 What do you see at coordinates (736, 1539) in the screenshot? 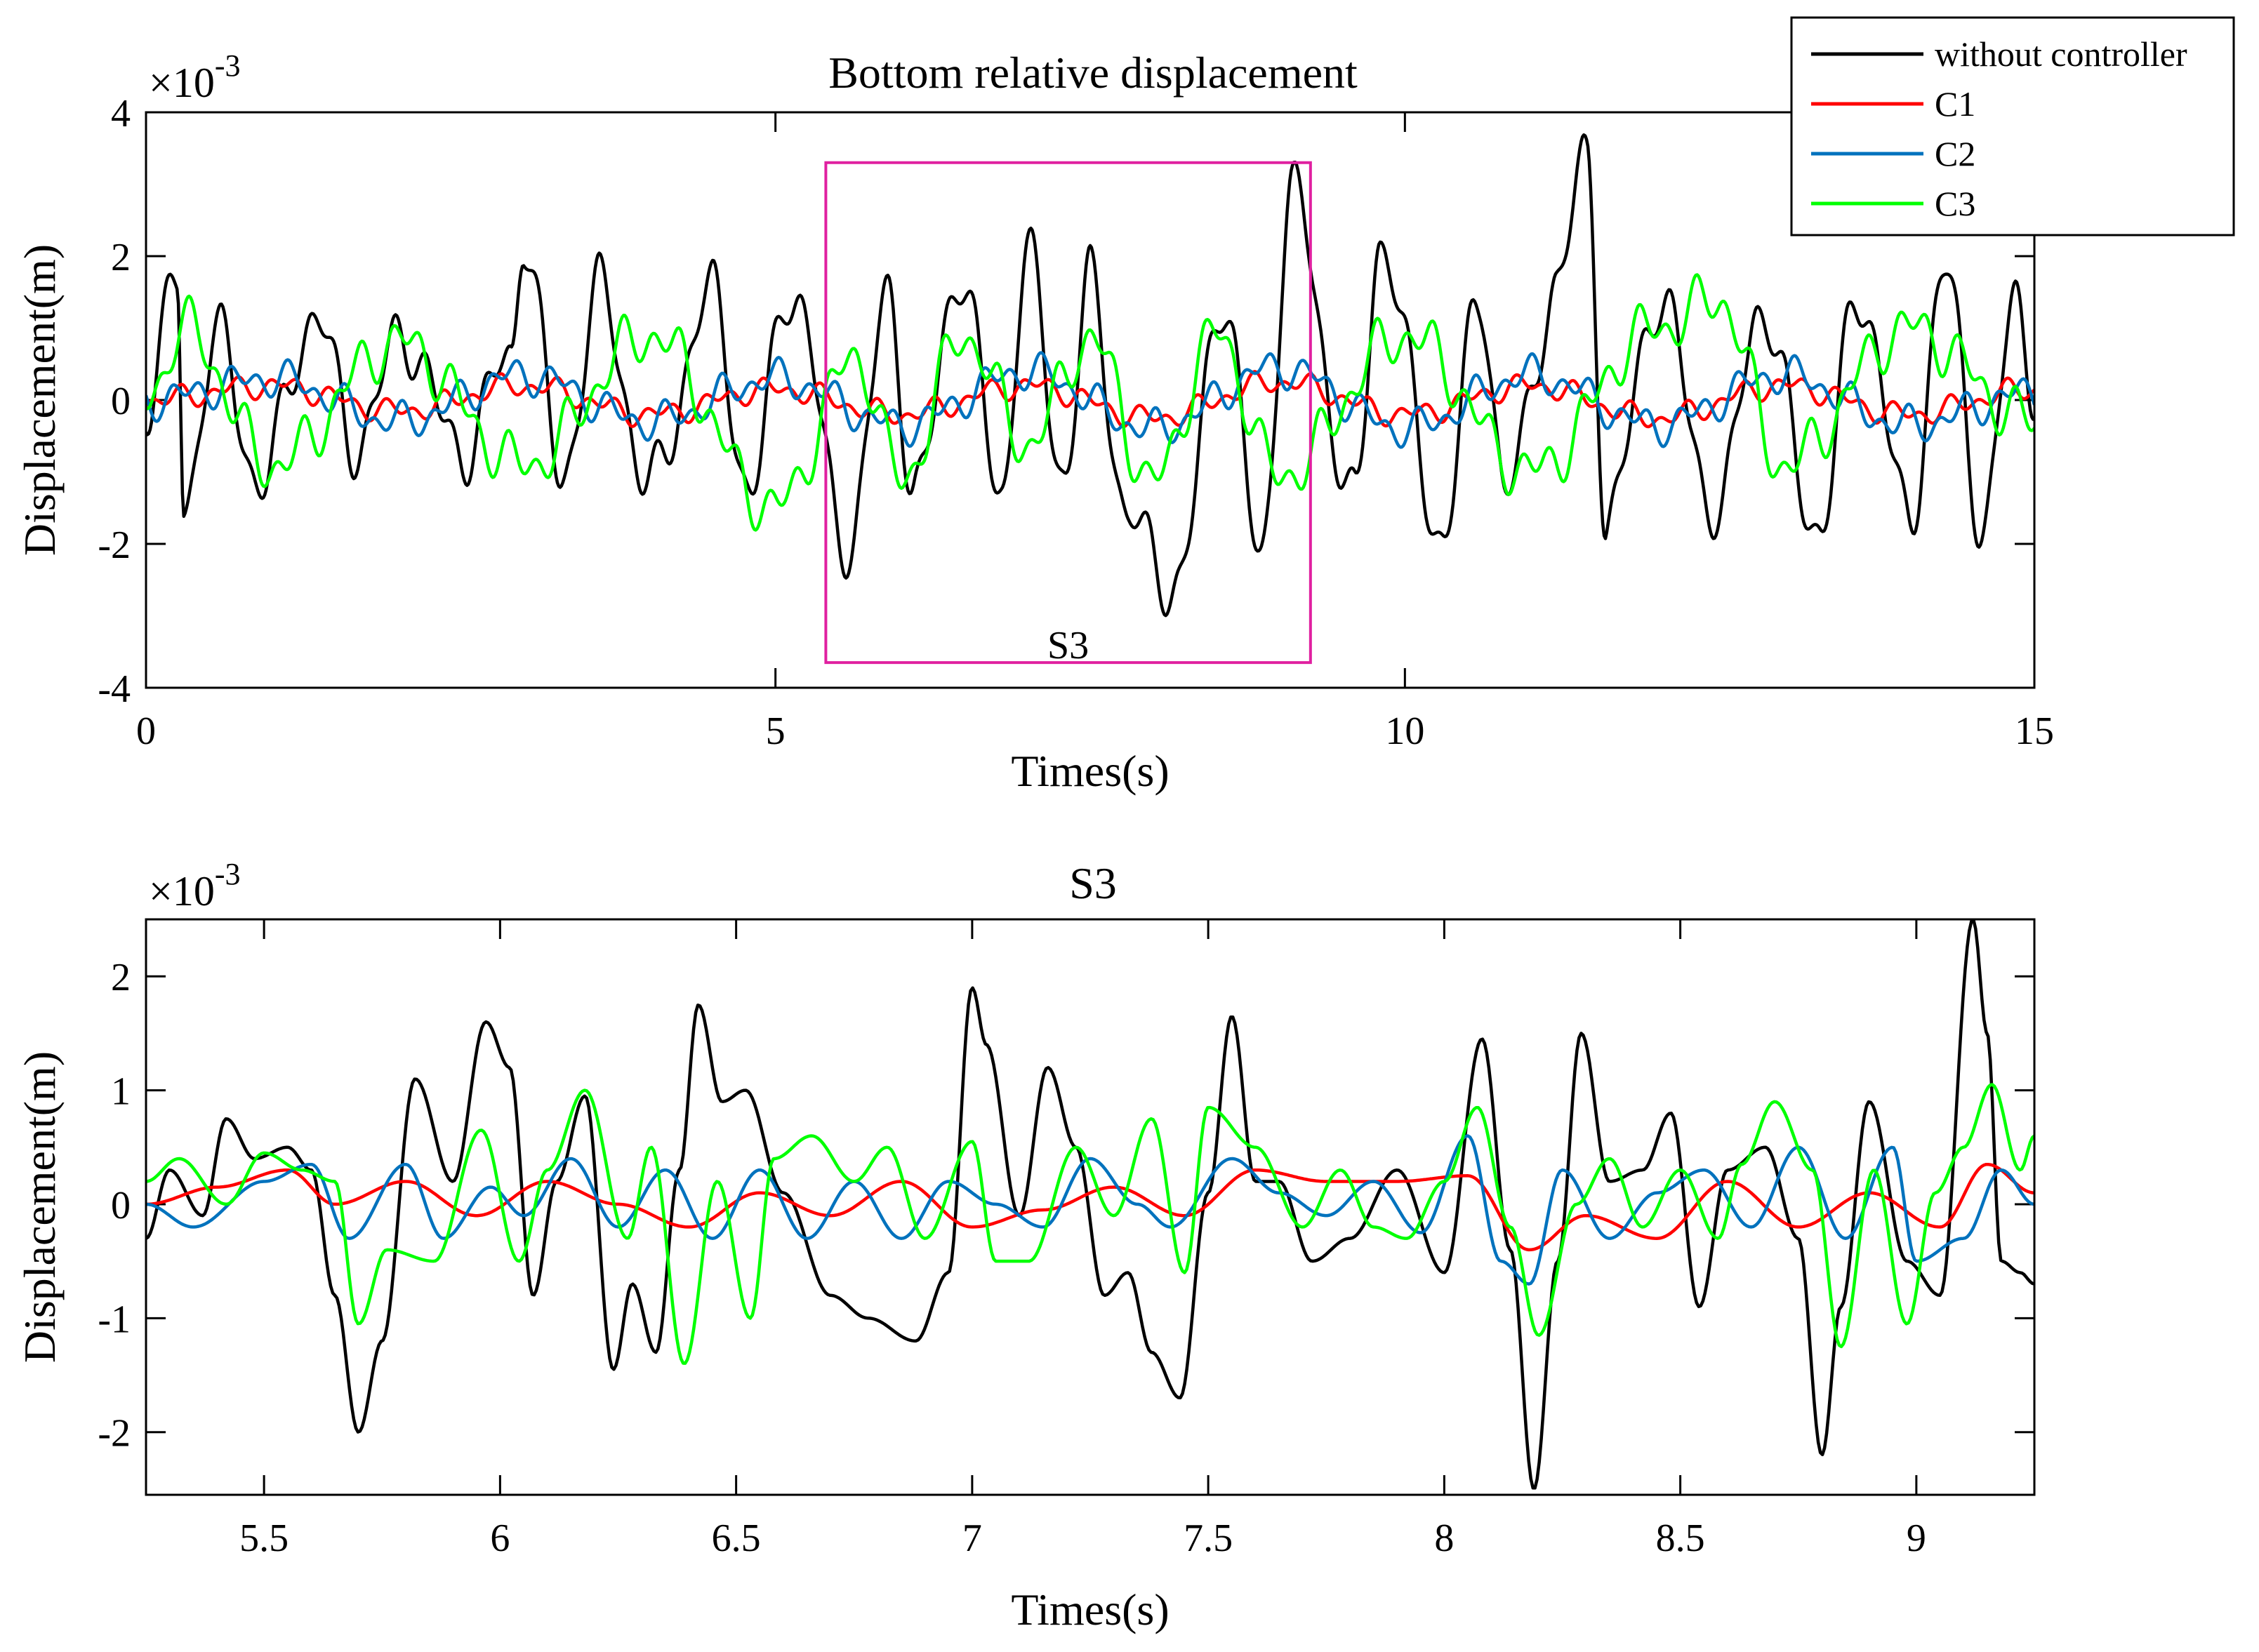
I see `x-tick-label: 6.5` at bounding box center [736, 1539].